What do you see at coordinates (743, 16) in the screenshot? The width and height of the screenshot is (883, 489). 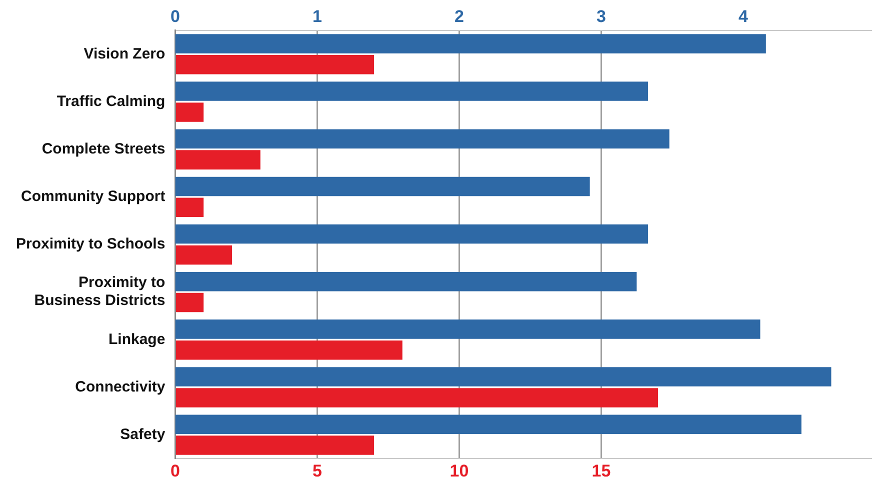 I see `x2-tick-label: 4` at bounding box center [743, 16].